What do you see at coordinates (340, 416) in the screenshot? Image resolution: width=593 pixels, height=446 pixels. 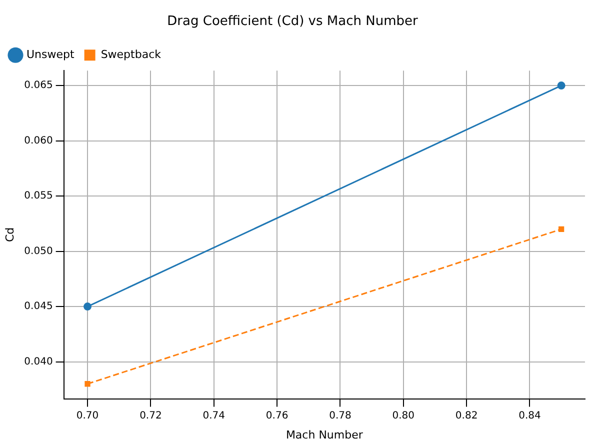 I see `x-tick-label: 0.78` at bounding box center [340, 416].